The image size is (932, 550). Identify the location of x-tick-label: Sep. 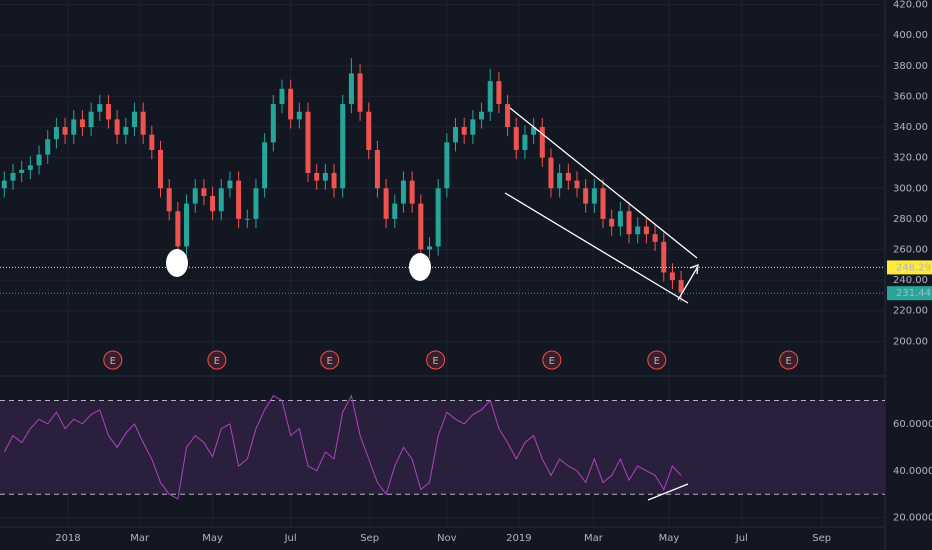
(821, 538).